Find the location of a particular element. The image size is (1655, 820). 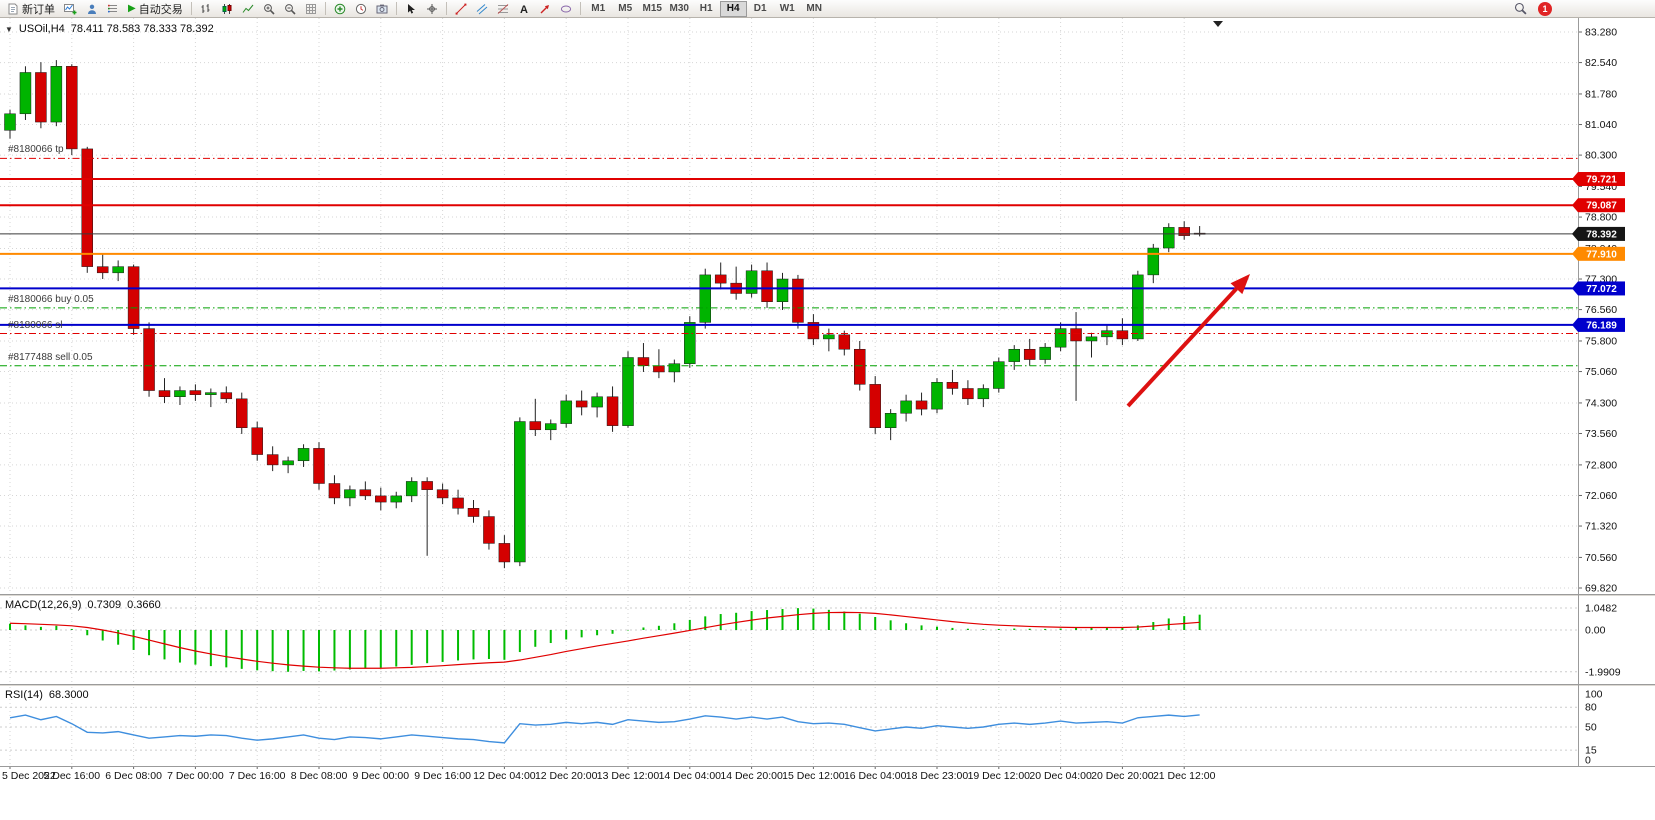

timeframe-button-h4: H4 is located at coordinates (733, 8).